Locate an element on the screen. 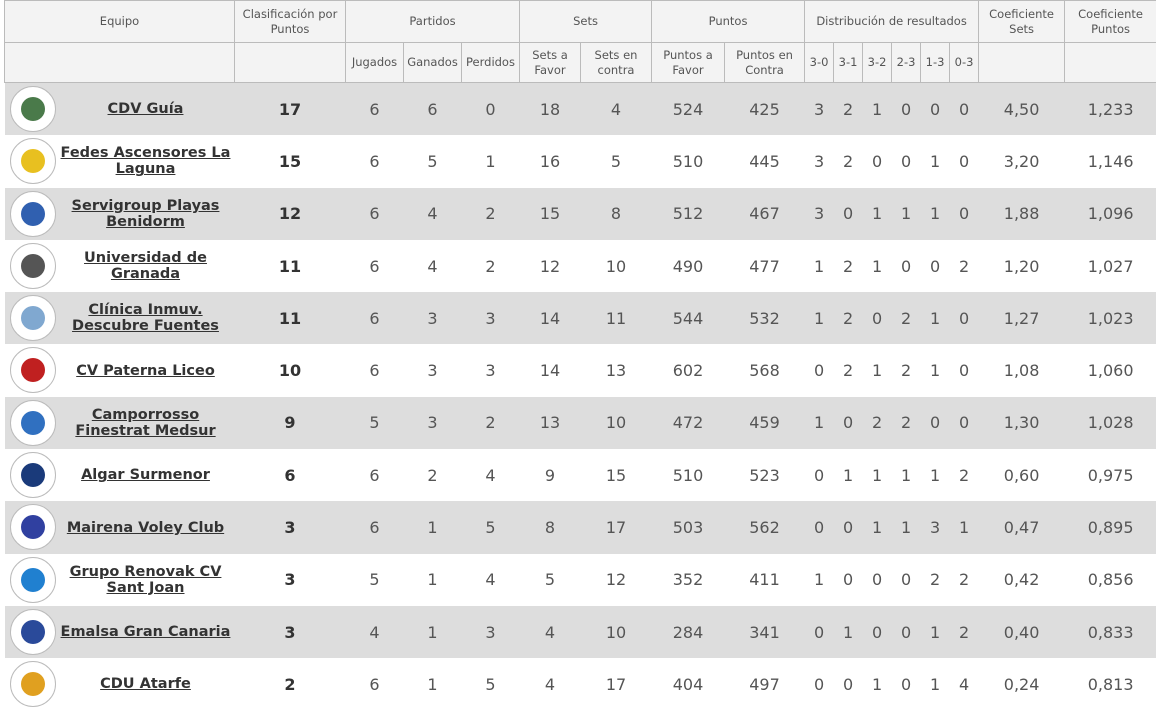 This screenshot has width=1156, height=720. sets-contra-cell: 10 is located at coordinates (616, 423).